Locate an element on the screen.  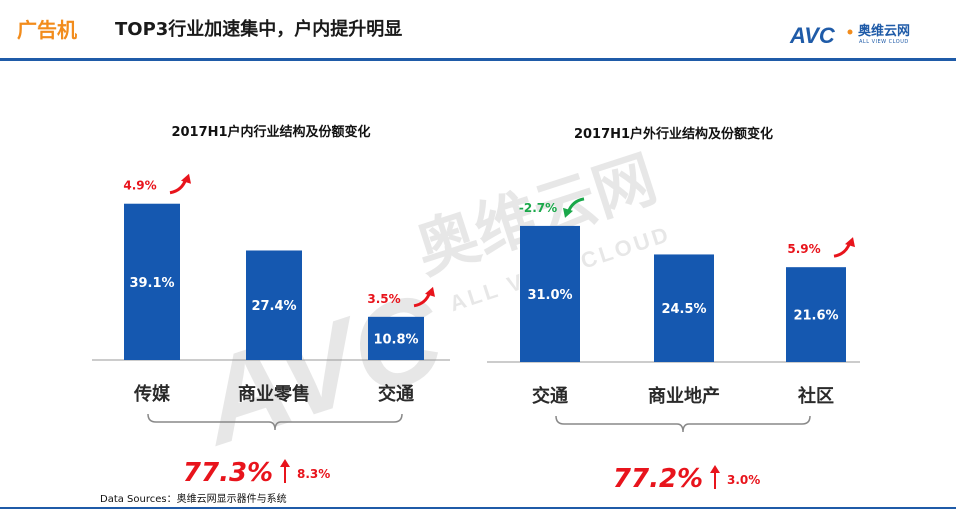
slide-title: TOP3行业加速集中，户内提升明显 is located at coordinates (259, 29).